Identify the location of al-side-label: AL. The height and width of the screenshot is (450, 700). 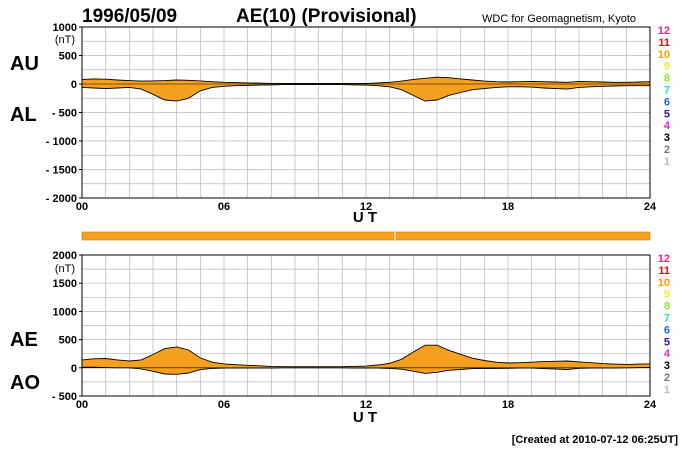
(23, 115).